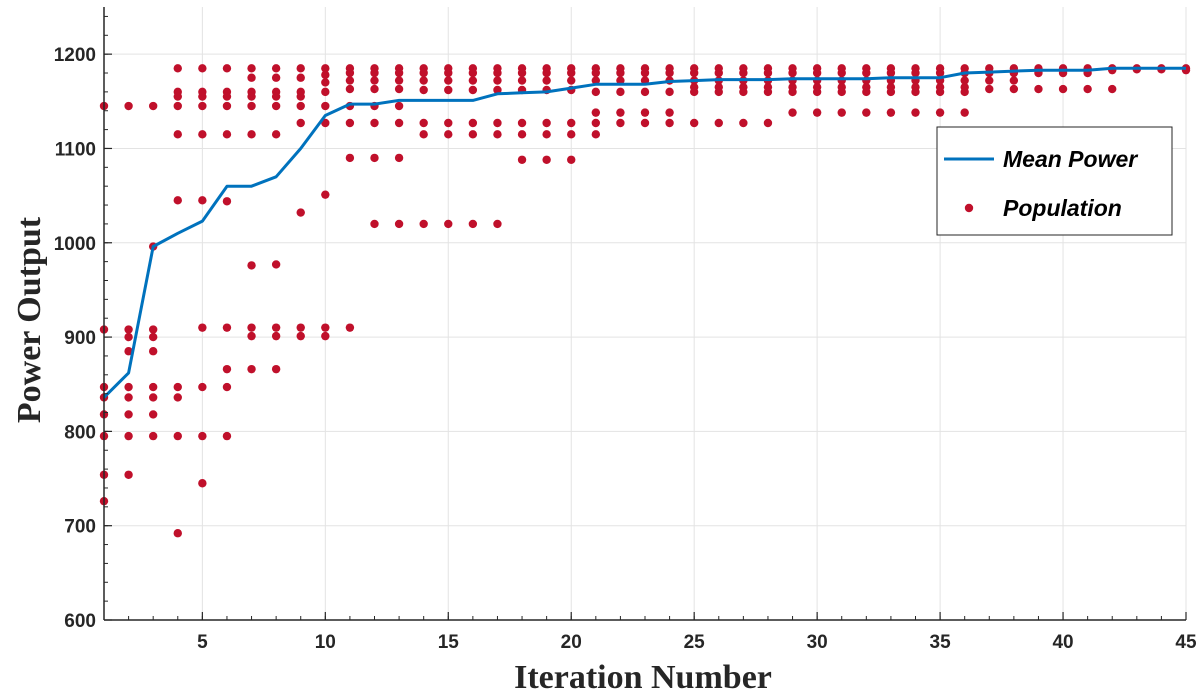  I want to click on legend-mean-power-label: Mean Power, so click(1070, 159).